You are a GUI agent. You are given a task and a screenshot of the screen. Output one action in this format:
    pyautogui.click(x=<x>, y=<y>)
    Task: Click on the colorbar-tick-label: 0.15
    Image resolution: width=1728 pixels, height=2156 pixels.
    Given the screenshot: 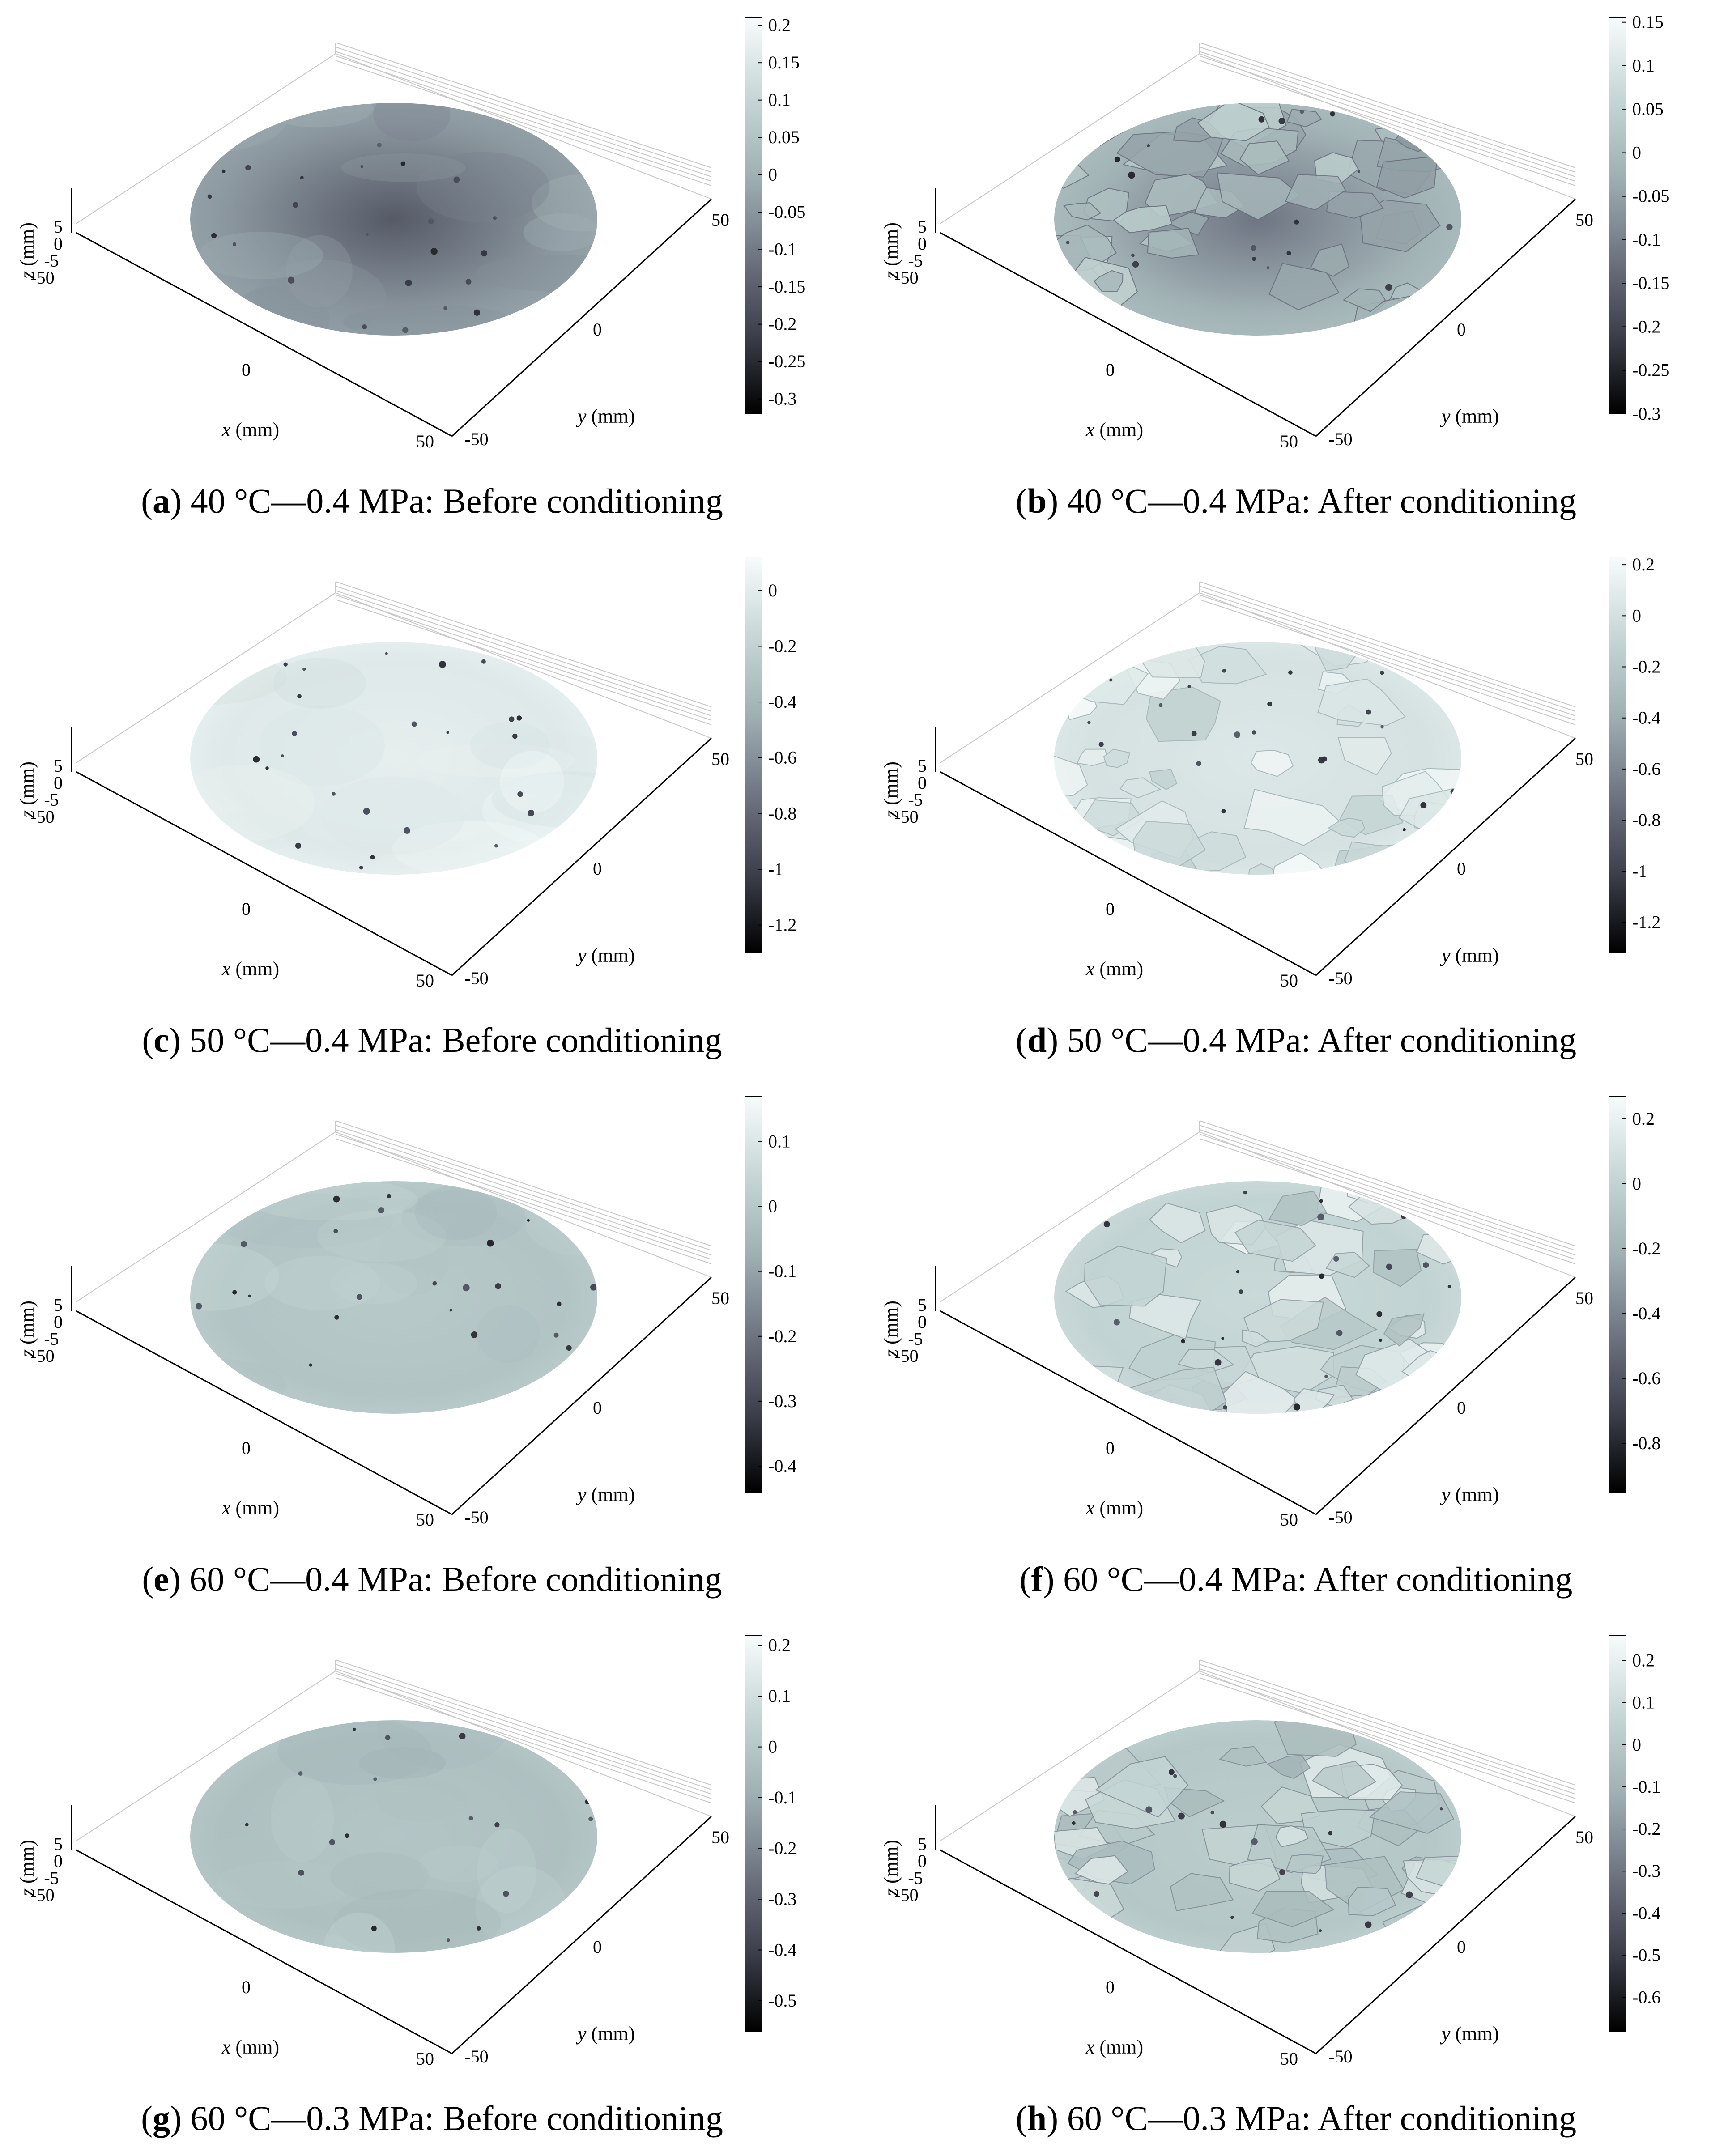 What is the action you would take?
    pyautogui.click(x=784, y=62)
    